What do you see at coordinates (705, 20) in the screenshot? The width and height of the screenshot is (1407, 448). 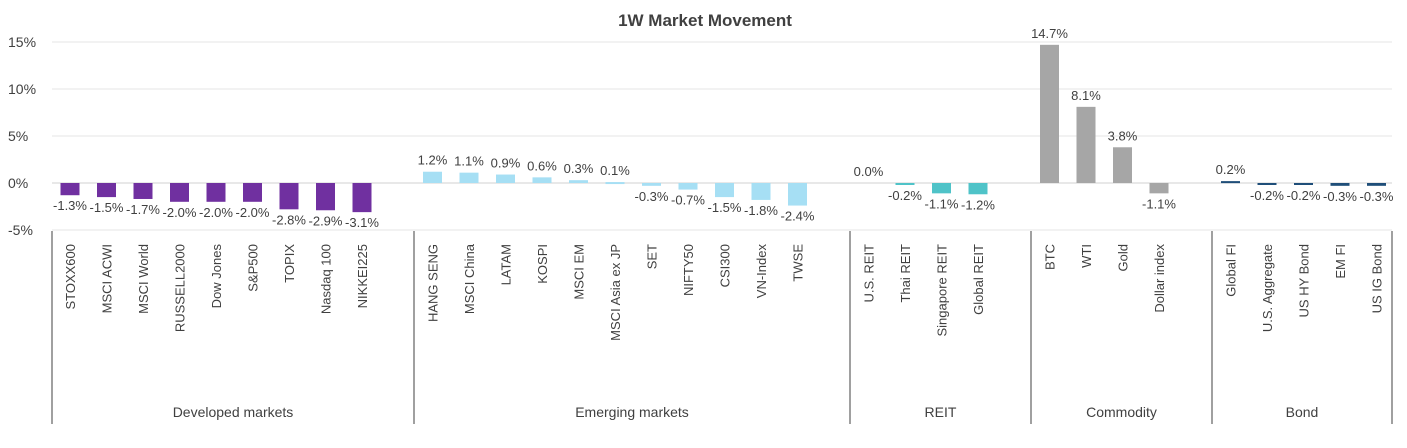 I see `chart-title: 1W Market Movement` at bounding box center [705, 20].